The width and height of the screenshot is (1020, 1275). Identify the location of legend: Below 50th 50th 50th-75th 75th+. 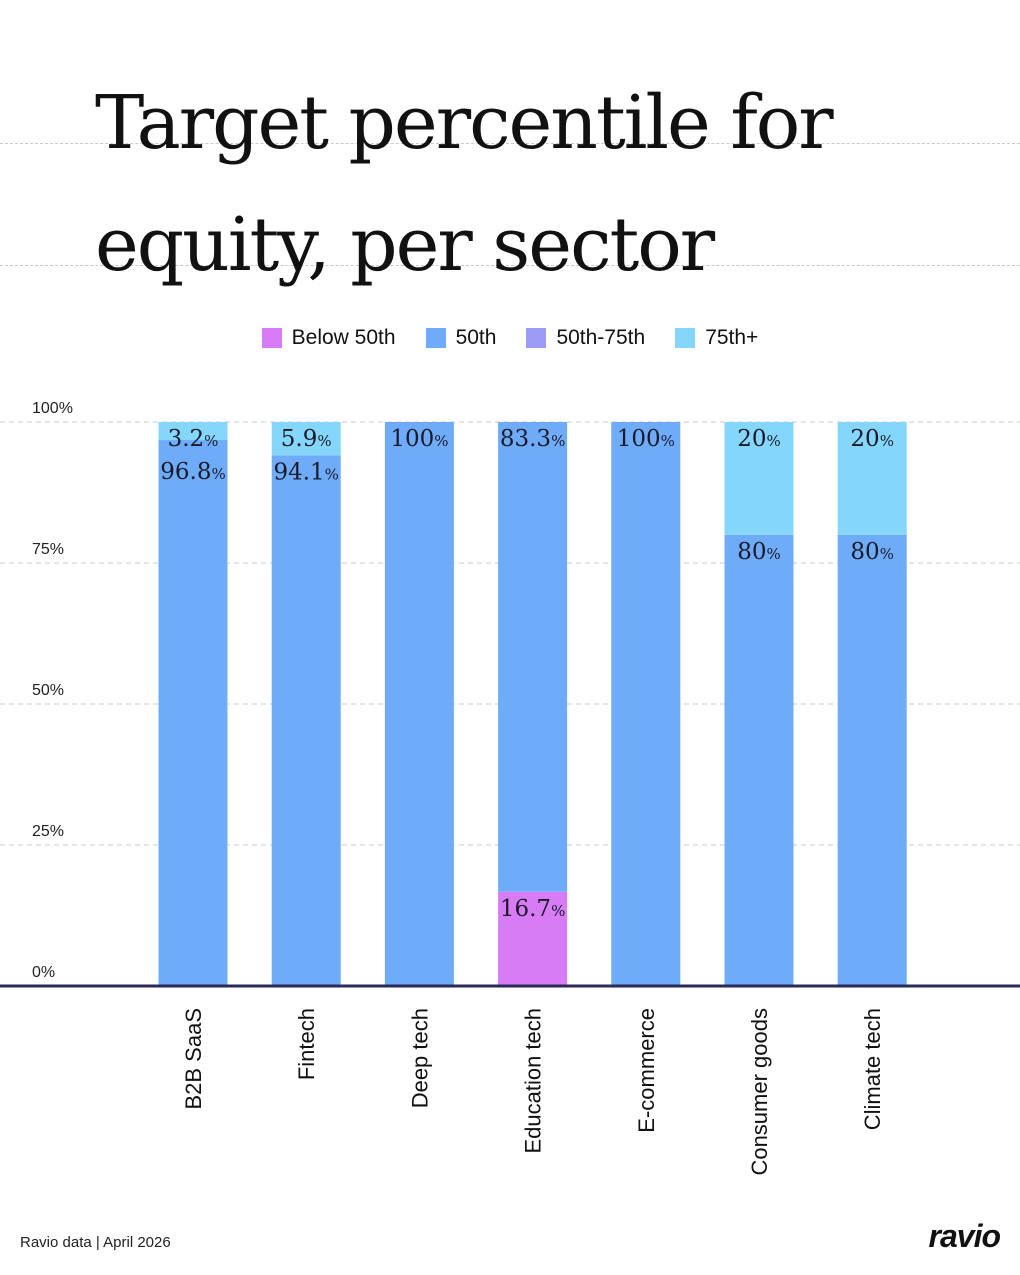
(510, 338).